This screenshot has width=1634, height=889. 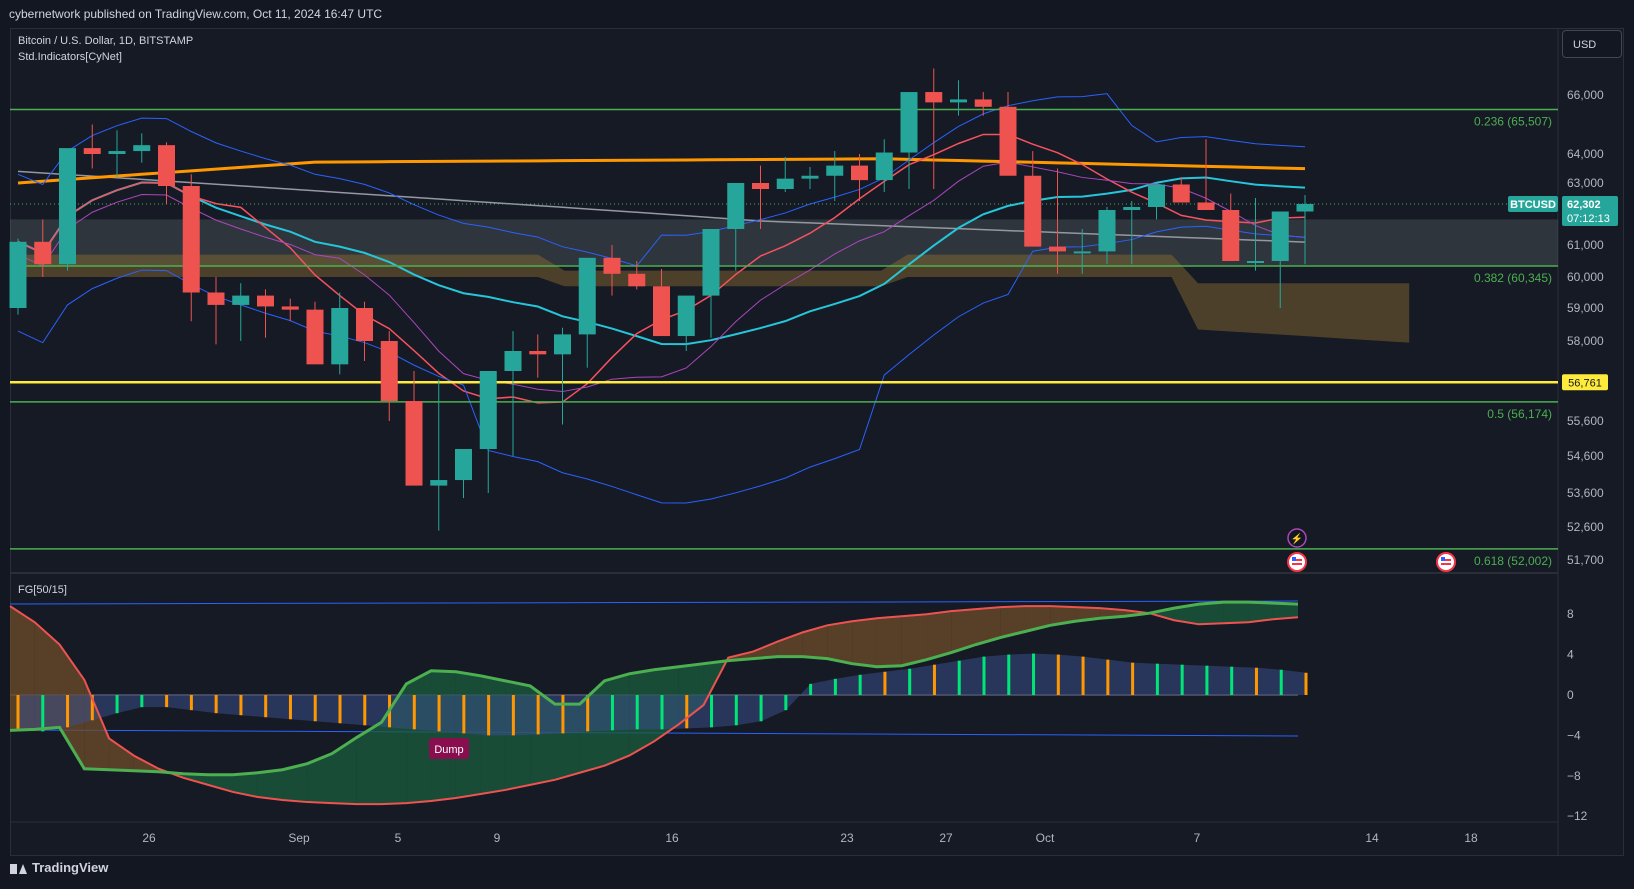 What do you see at coordinates (1592, 44) in the screenshot?
I see `currency-button: USD` at bounding box center [1592, 44].